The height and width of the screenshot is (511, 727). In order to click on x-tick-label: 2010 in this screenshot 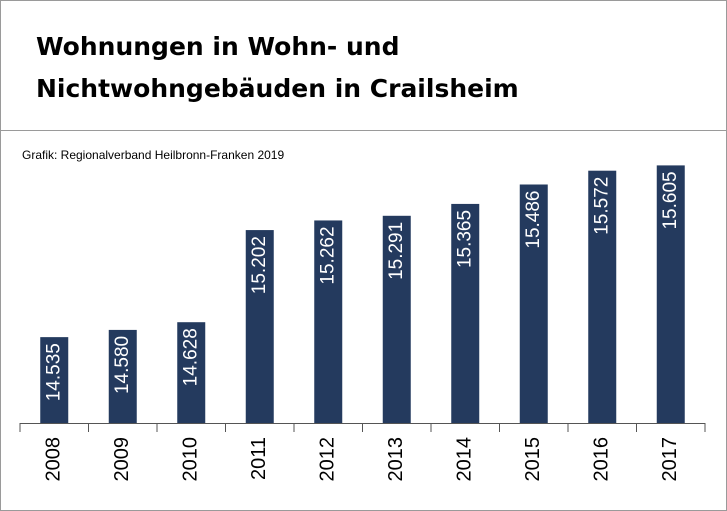, I will do `click(191, 459)`.